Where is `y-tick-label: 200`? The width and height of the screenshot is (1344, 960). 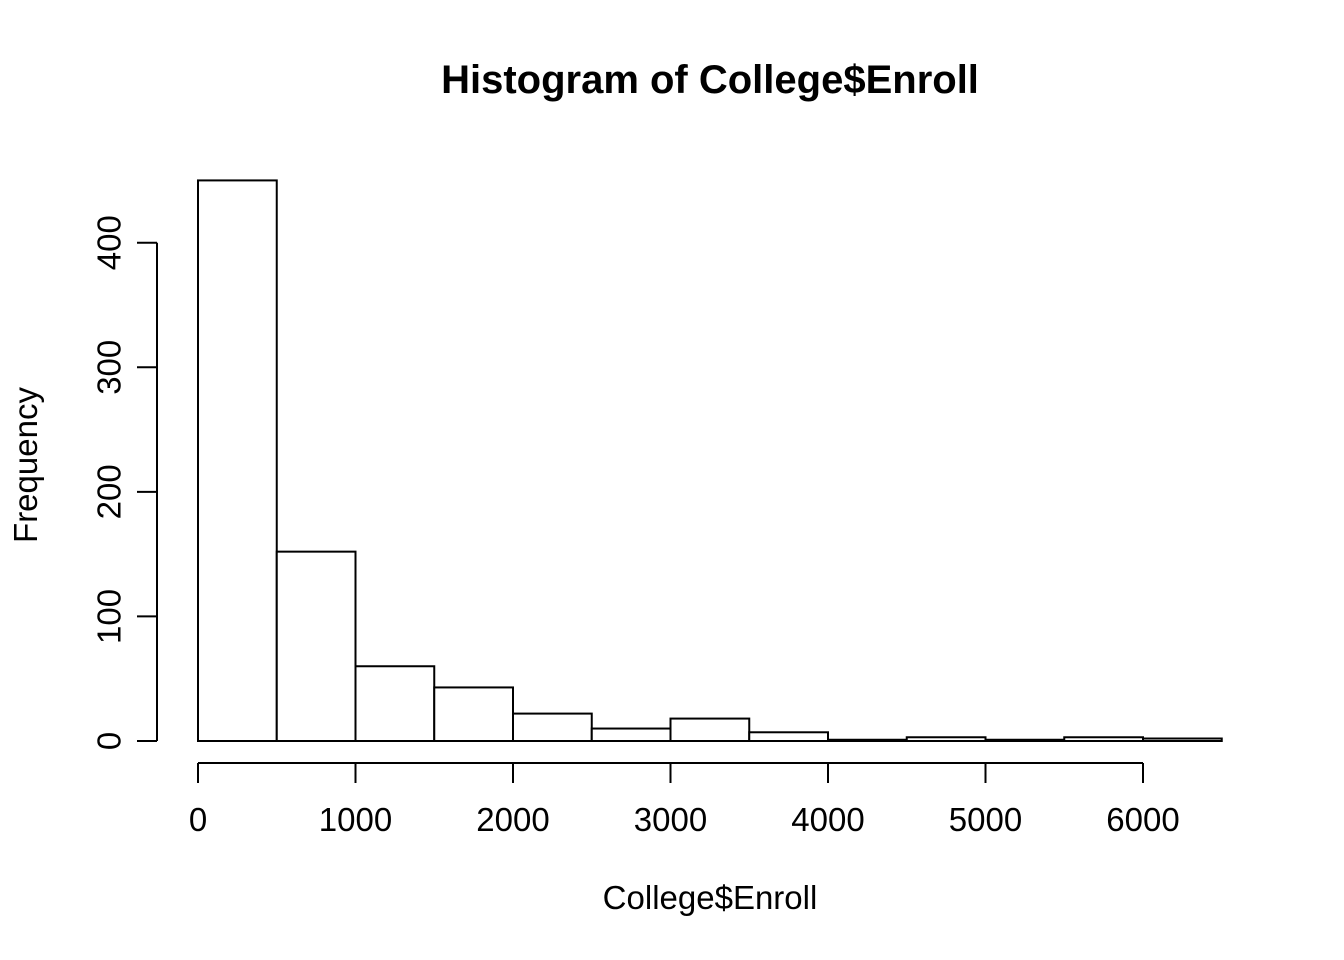 y-tick-label: 200 is located at coordinates (109, 491).